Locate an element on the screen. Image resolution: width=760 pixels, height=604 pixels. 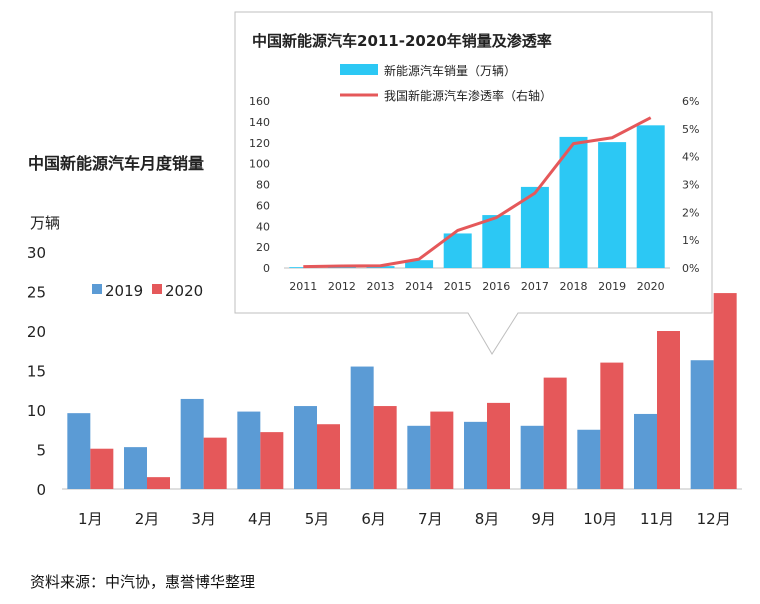
bar-2019-3月 is located at coordinates (192, 443).